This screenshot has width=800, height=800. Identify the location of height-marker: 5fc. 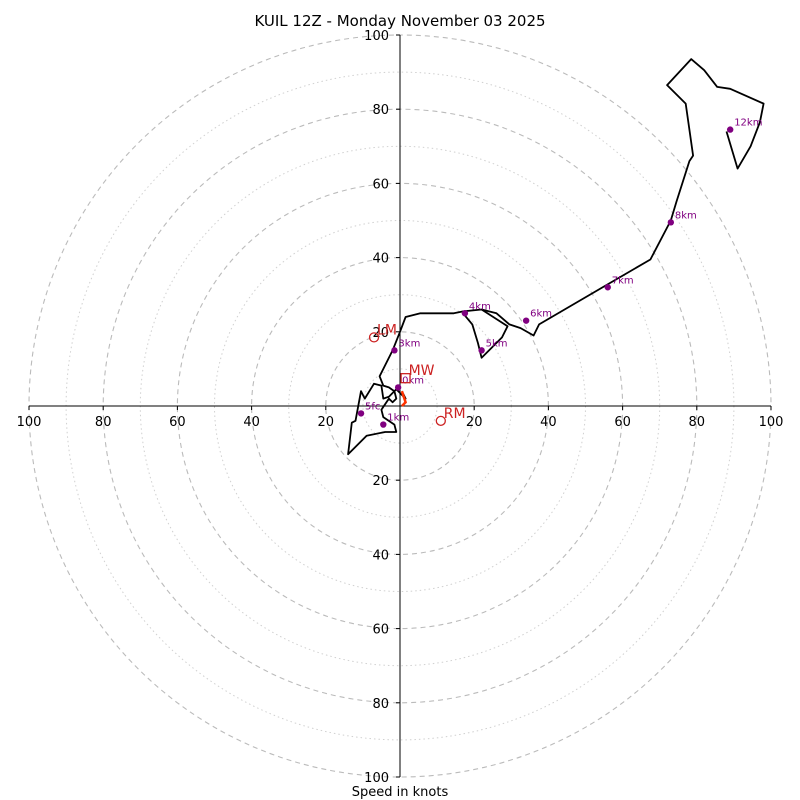
(368, 409).